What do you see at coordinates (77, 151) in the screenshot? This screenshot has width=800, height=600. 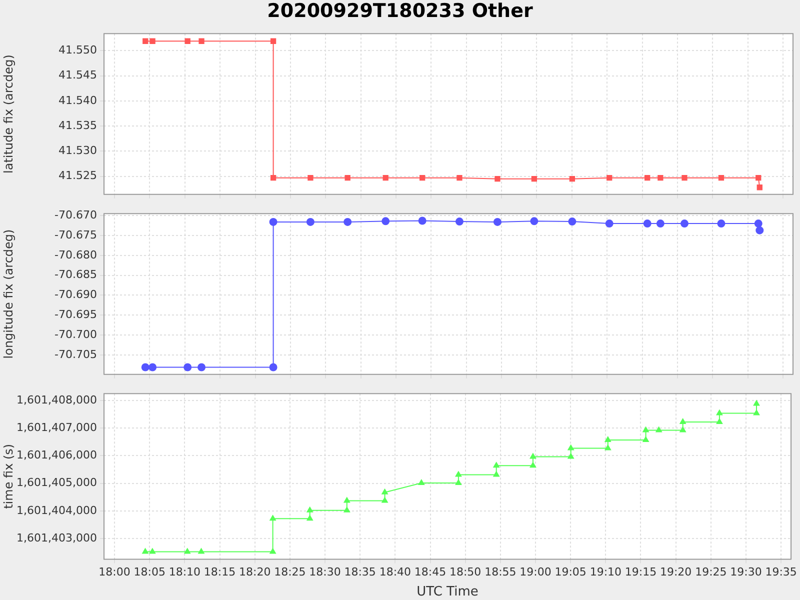 I see `y-tick-label: 41.530` at bounding box center [77, 151].